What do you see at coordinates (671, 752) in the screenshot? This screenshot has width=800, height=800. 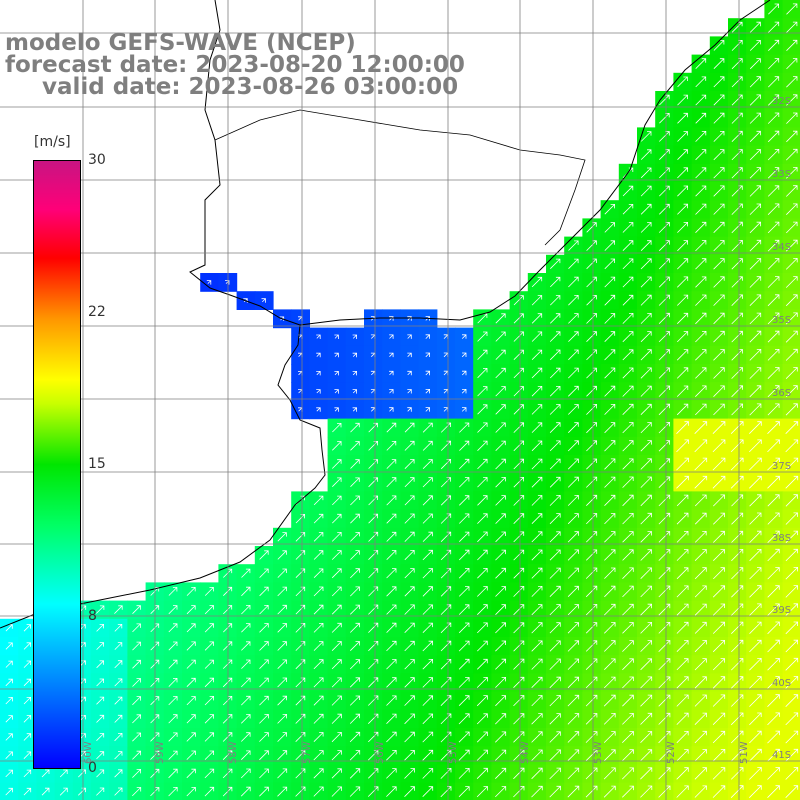 I see `lon-label: 52W` at bounding box center [671, 752].